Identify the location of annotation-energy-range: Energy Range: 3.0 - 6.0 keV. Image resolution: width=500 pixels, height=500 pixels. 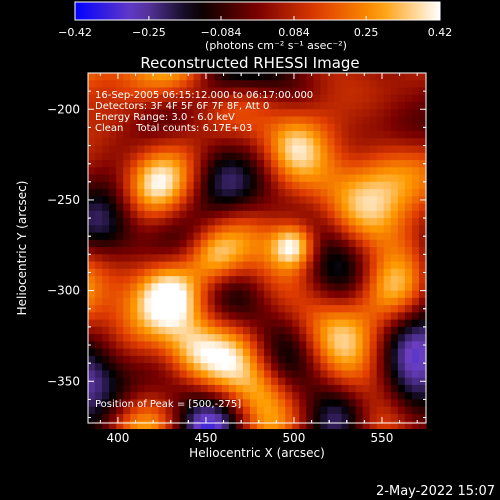
(165, 117).